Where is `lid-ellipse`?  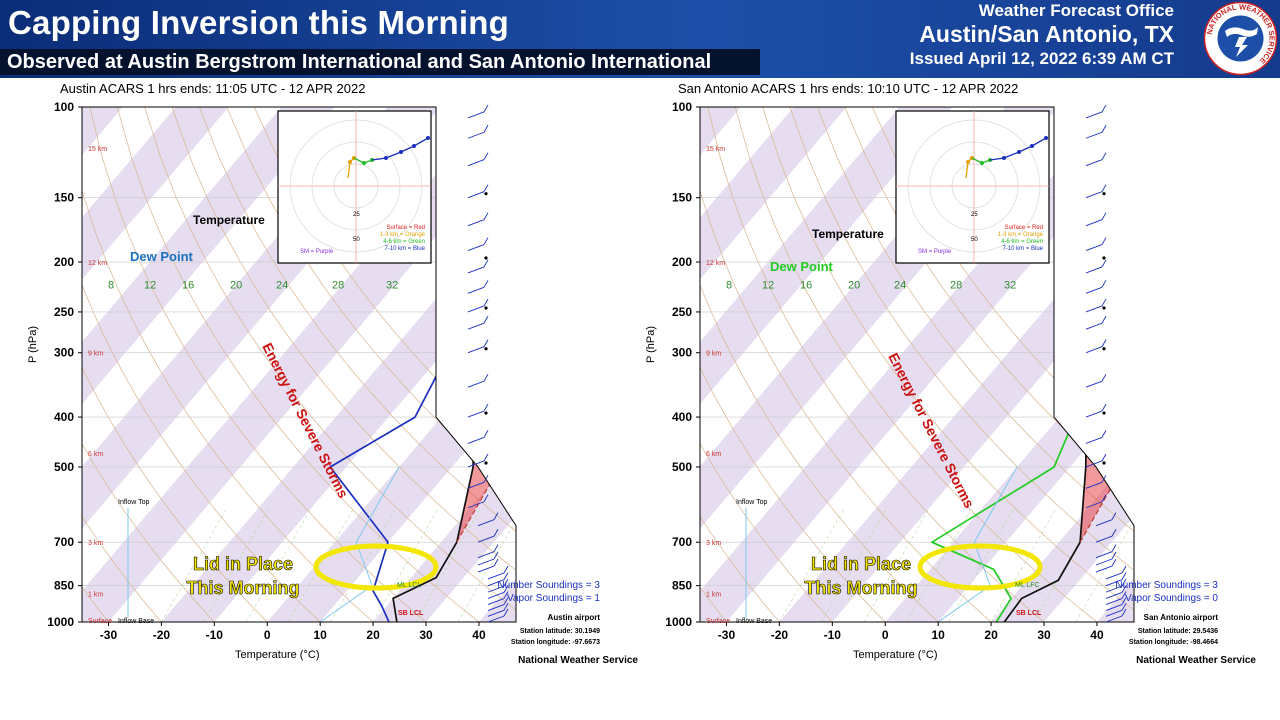
lid-ellipse is located at coordinates (376, 567).